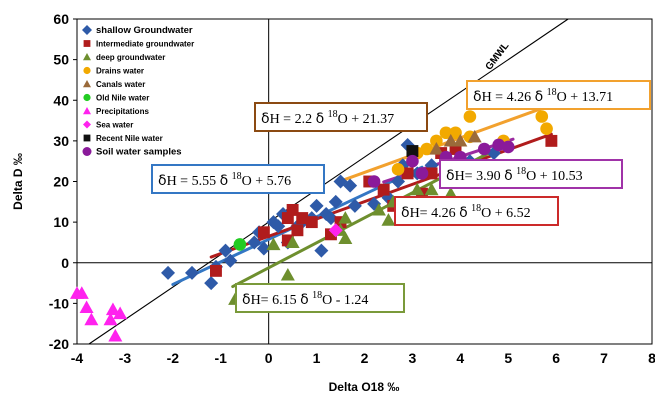 This screenshot has width=655, height=403. I want to click on x-tick-label: -3, so click(125, 358).